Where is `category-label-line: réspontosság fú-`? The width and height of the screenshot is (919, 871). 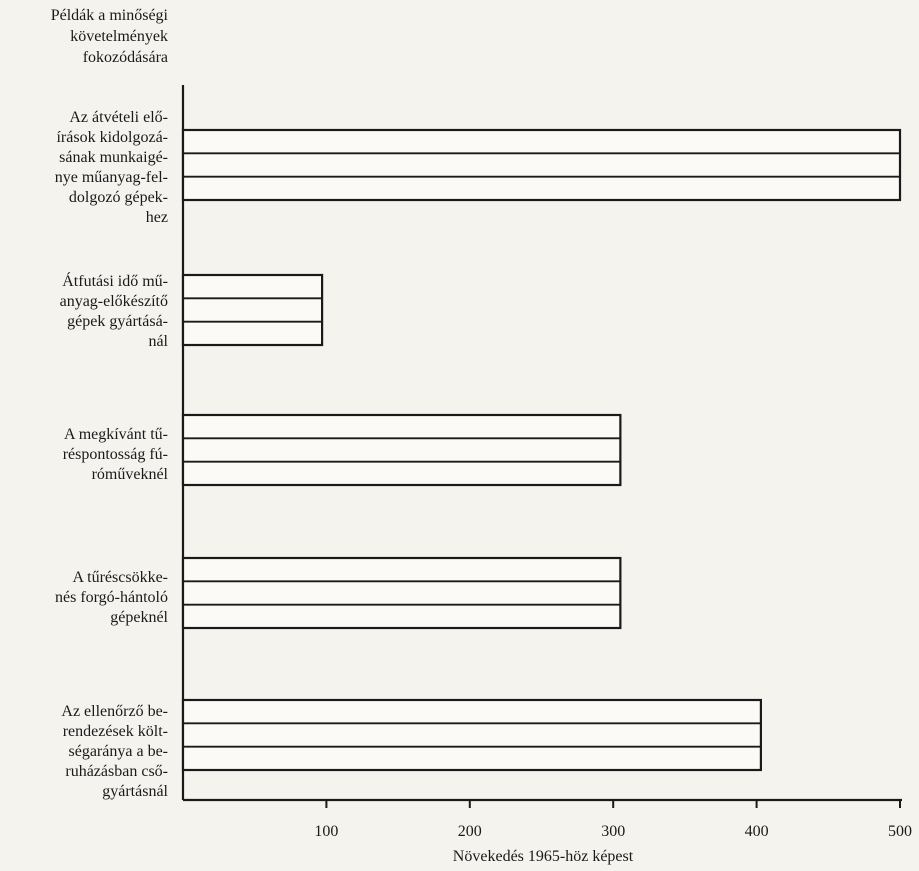
category-label-line: réspontosság fú- is located at coordinates (115, 454).